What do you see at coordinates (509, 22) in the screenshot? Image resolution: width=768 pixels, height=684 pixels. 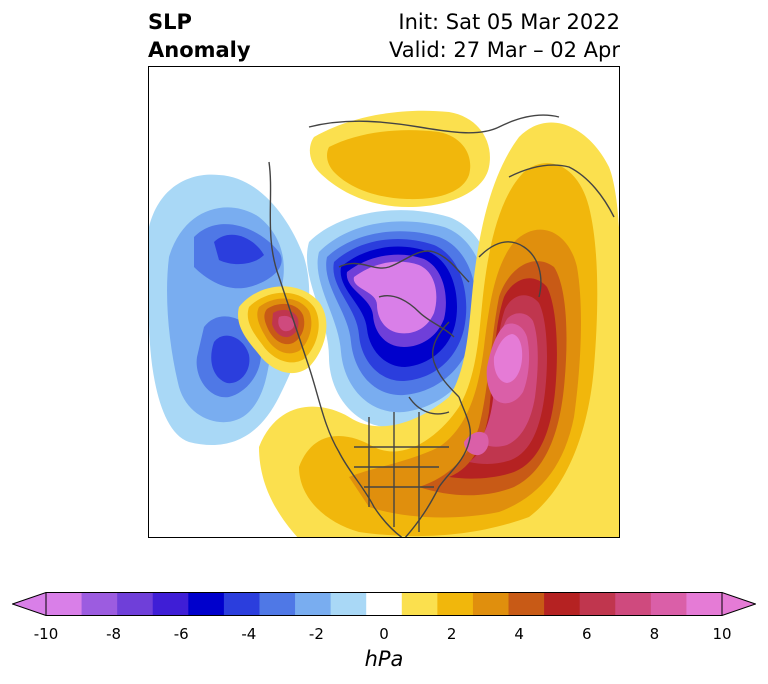 I see `init-date: Init: Sat 05 Mar 2022` at bounding box center [509, 22].